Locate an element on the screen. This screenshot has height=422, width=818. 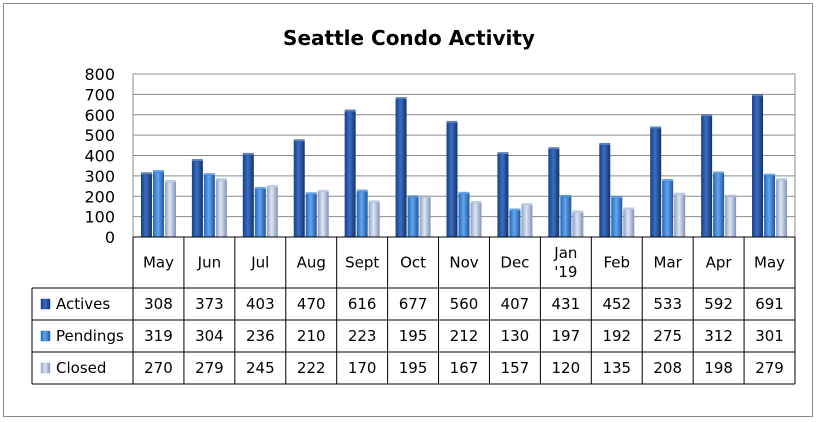
category-label: Mar is located at coordinates (668, 263).